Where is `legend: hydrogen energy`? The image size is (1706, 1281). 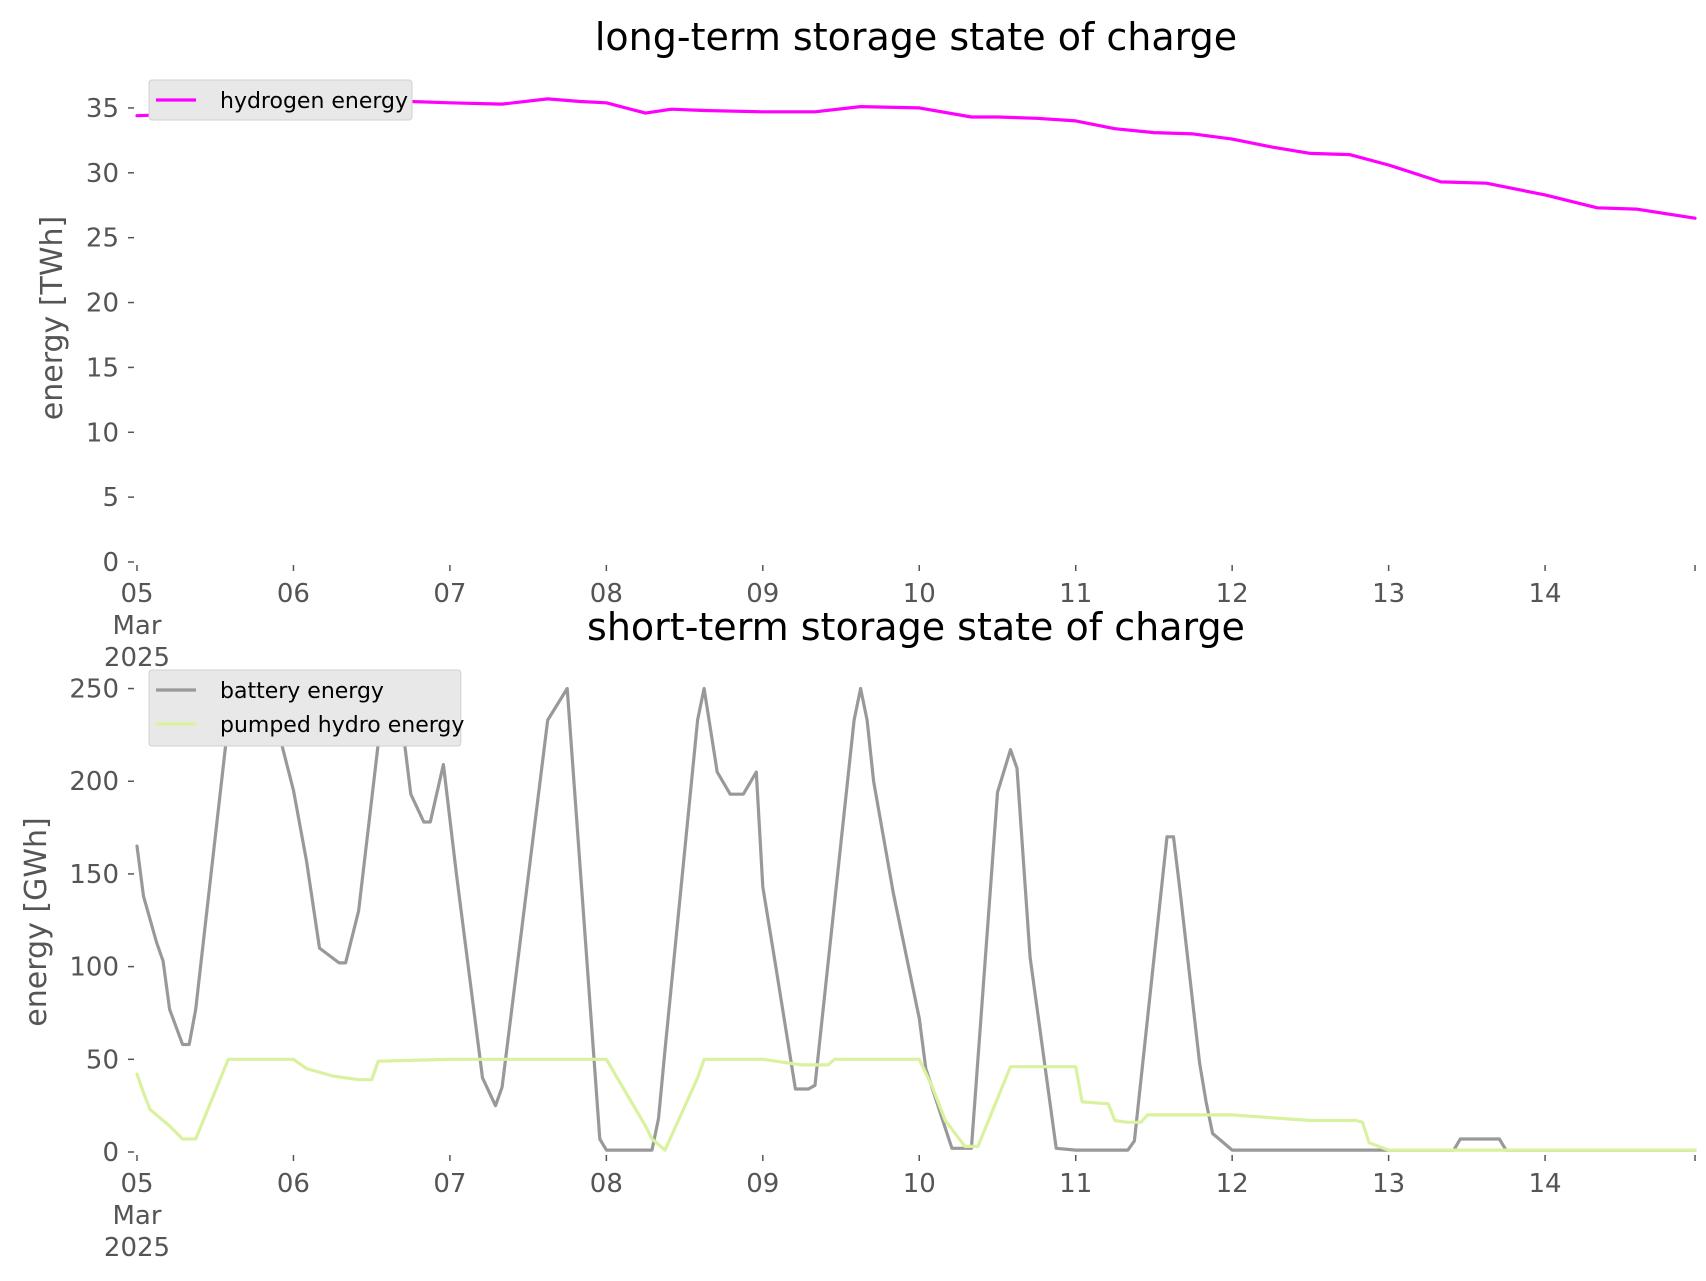 legend: hydrogen energy is located at coordinates (280, 100).